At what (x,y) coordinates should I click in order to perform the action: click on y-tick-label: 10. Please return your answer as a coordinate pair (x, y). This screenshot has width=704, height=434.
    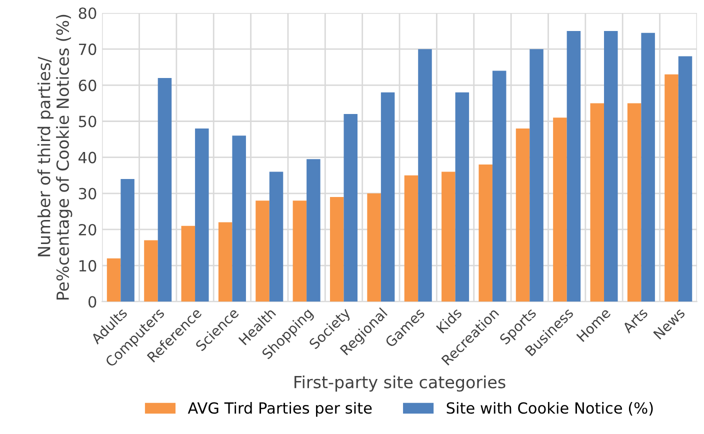
    Looking at the image, I should click on (87, 266).